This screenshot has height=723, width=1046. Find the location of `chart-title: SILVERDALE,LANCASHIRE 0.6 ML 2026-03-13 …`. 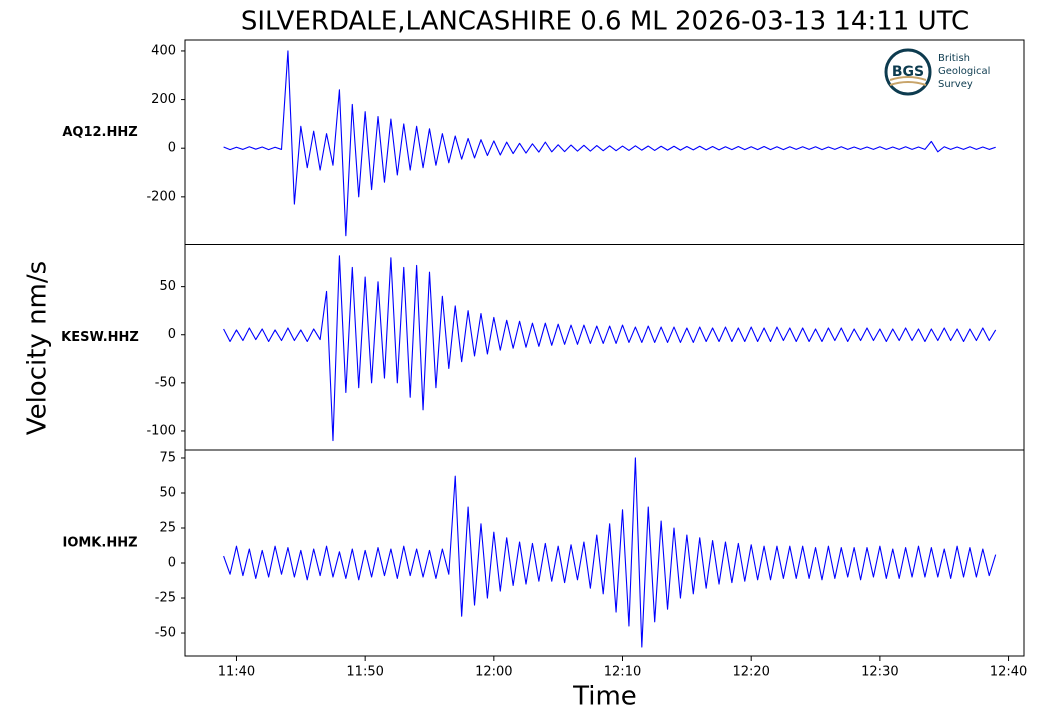

chart-title: SILVERDALE,LANCASHIRE 0.6 ML 2026-03-13 … is located at coordinates (605, 22).